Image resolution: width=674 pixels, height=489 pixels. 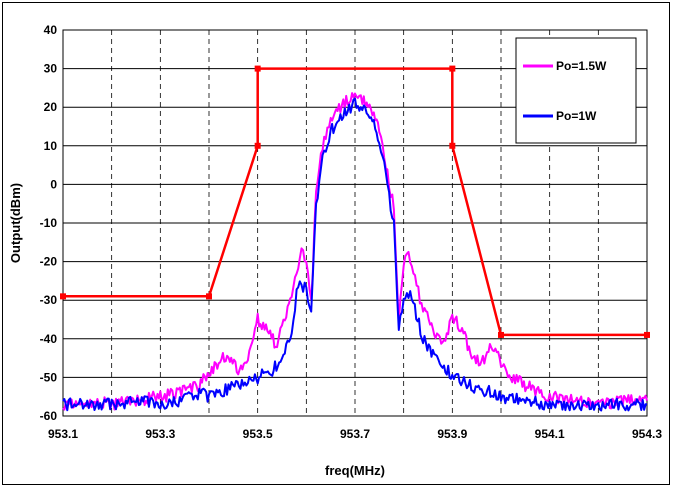 I want to click on x-tick-label: 954.1, so click(x=550, y=434).